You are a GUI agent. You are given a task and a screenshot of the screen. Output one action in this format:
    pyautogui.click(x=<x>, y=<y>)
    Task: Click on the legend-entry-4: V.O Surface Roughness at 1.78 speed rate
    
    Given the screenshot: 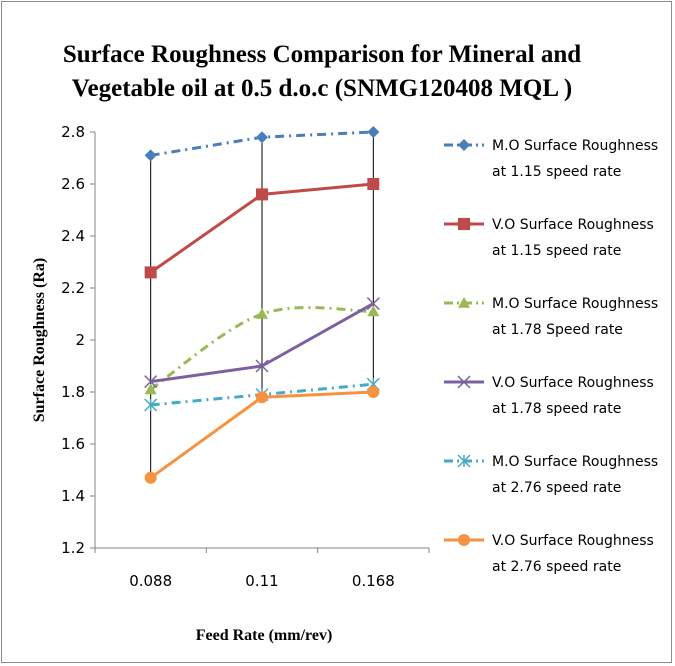 What is the action you would take?
    pyautogui.click(x=549, y=396)
    